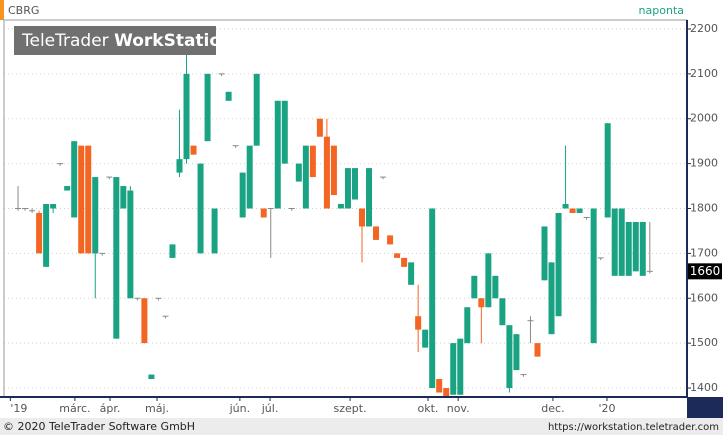  What do you see at coordinates (428, 408) in the screenshot?
I see `x-tick-label: okt.` at bounding box center [428, 408].